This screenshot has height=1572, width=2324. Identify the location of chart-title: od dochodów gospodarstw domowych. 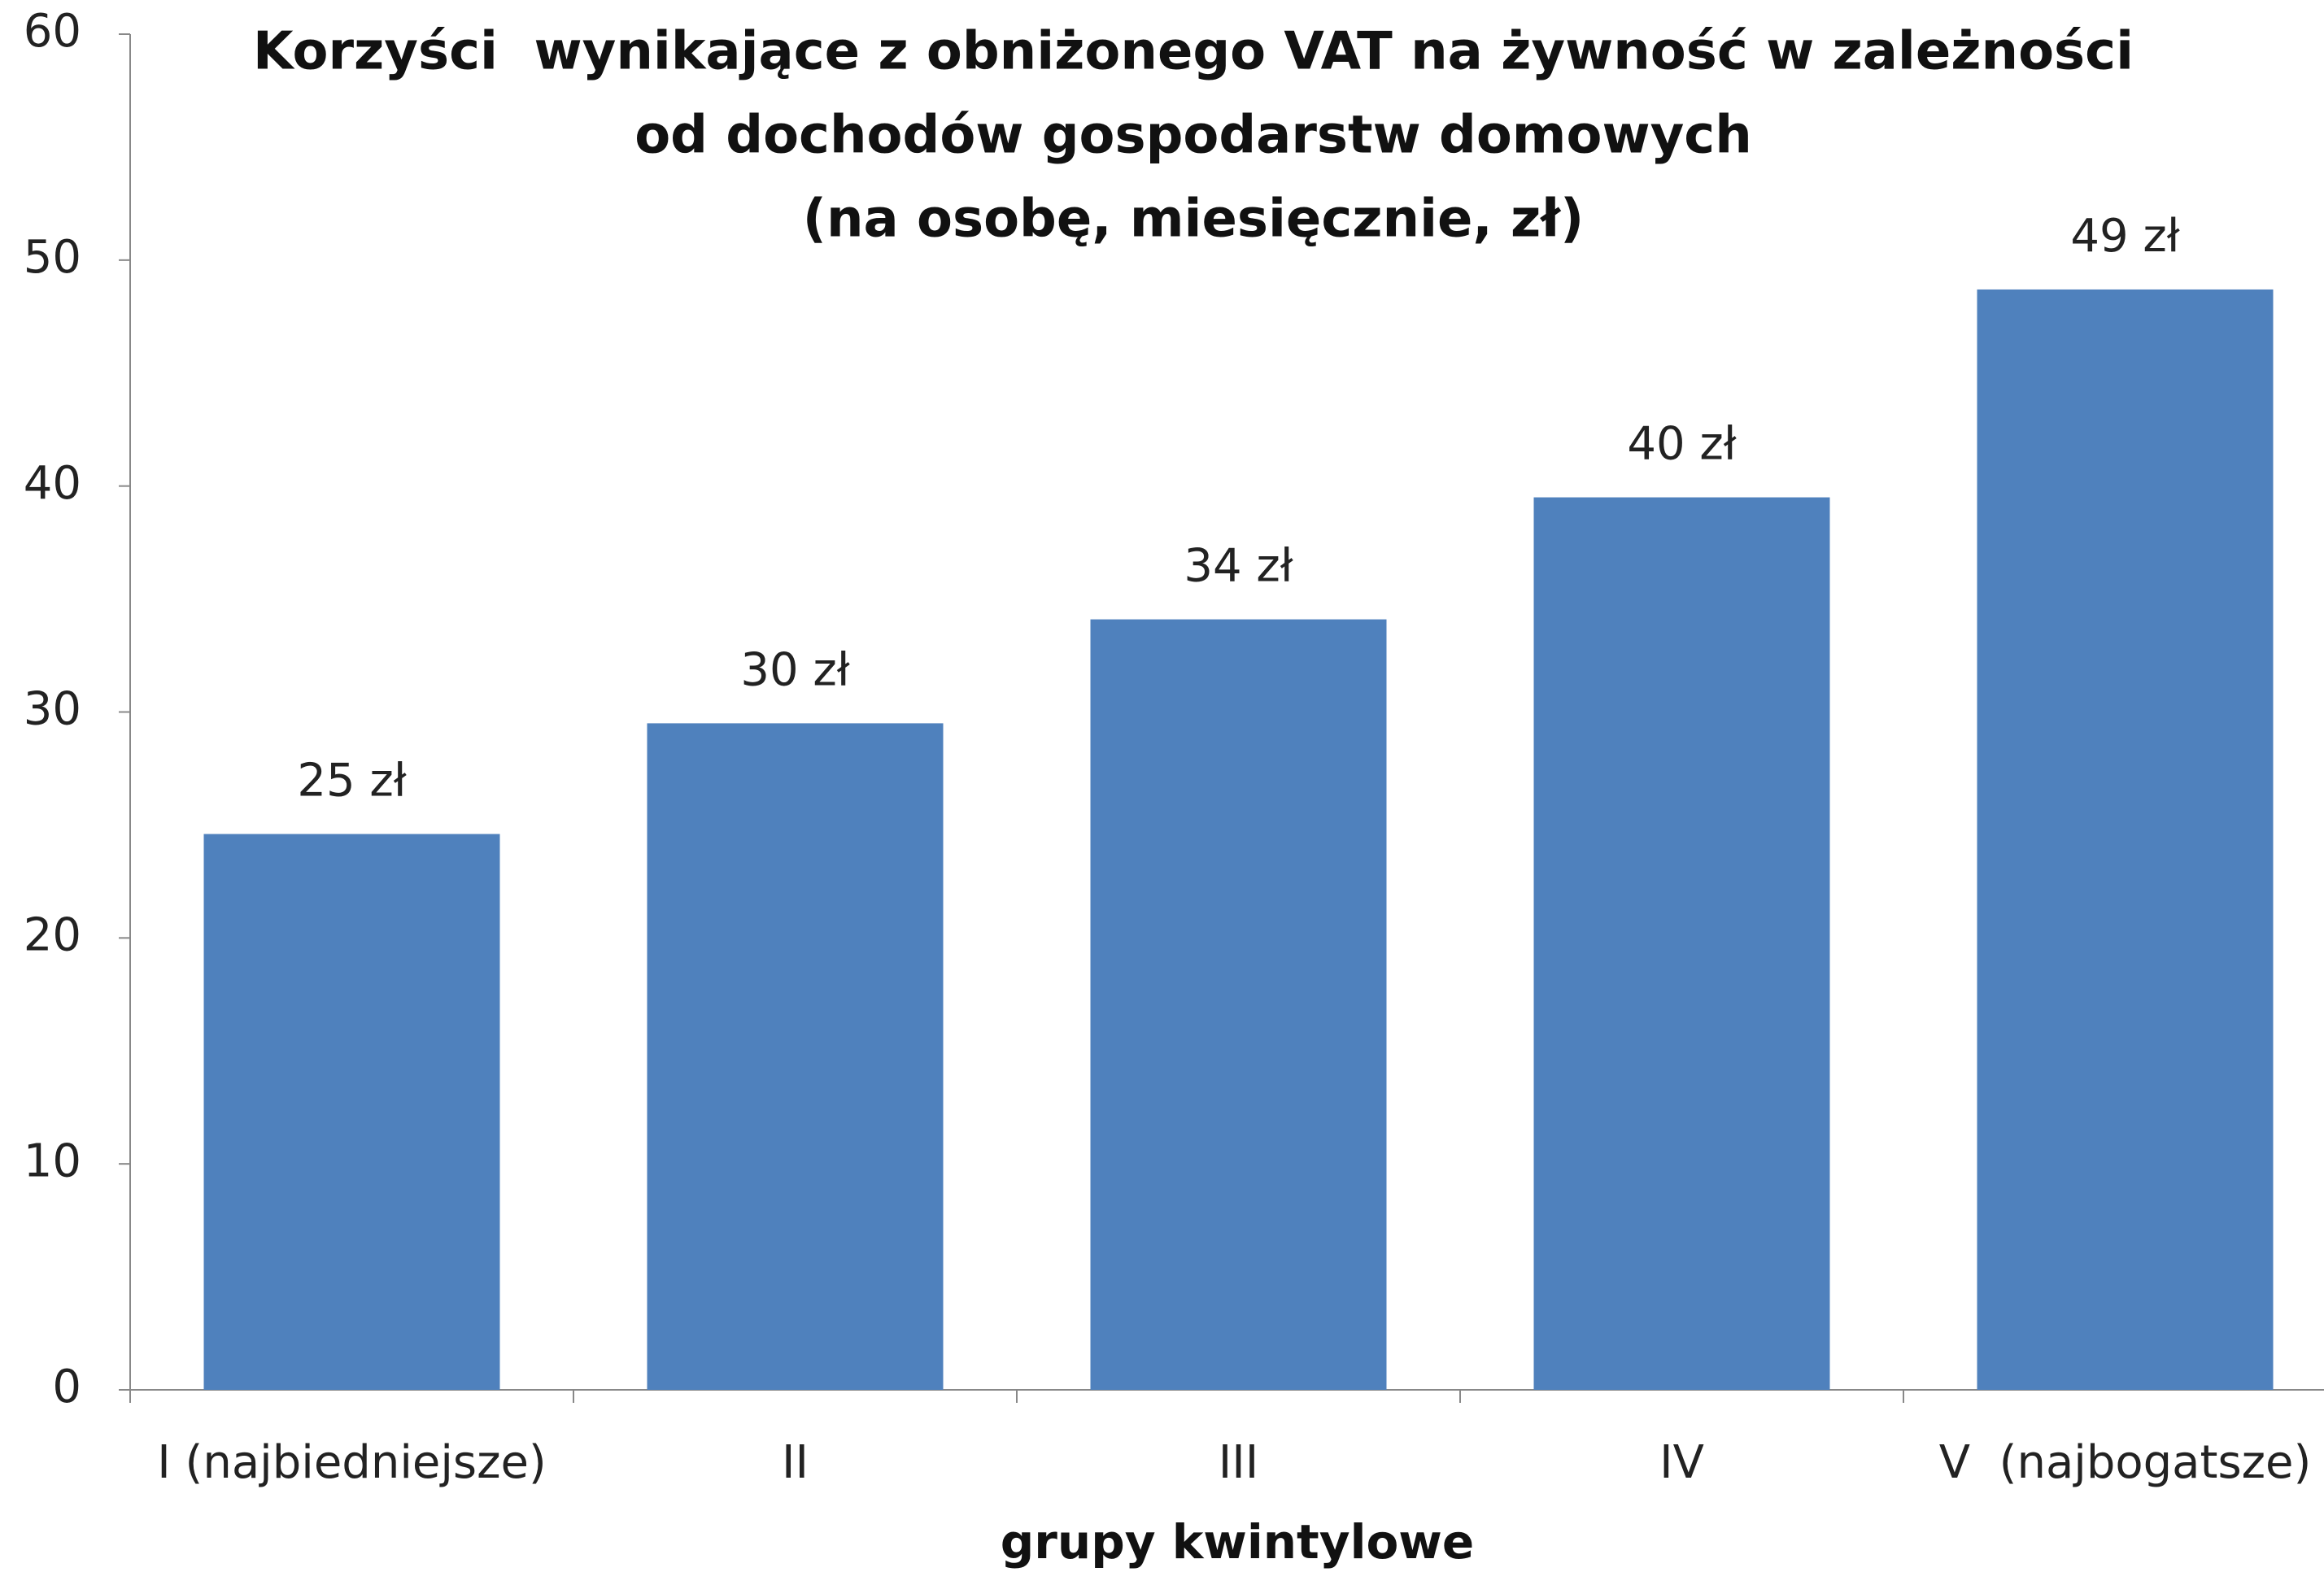
(1193, 136).